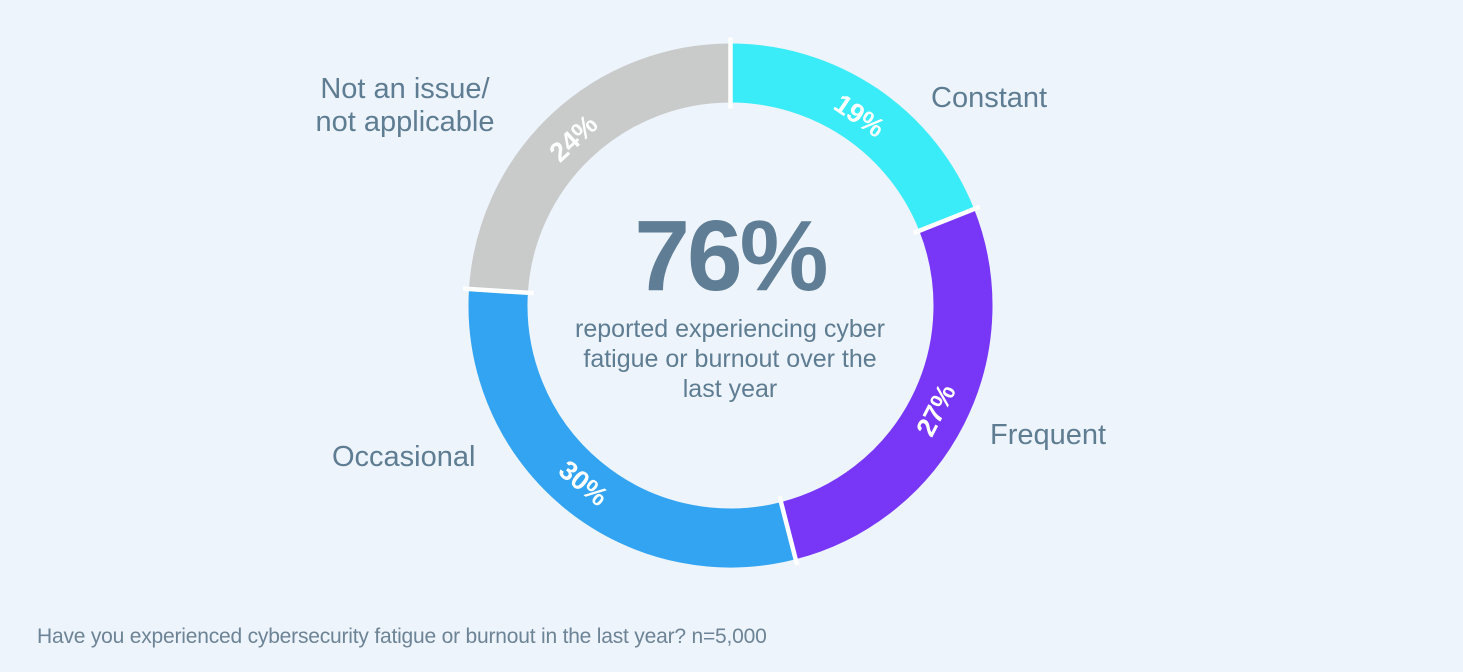 The height and width of the screenshot is (672, 1463). What do you see at coordinates (852, 137) in the screenshot?
I see `donut-segment-constant` at bounding box center [852, 137].